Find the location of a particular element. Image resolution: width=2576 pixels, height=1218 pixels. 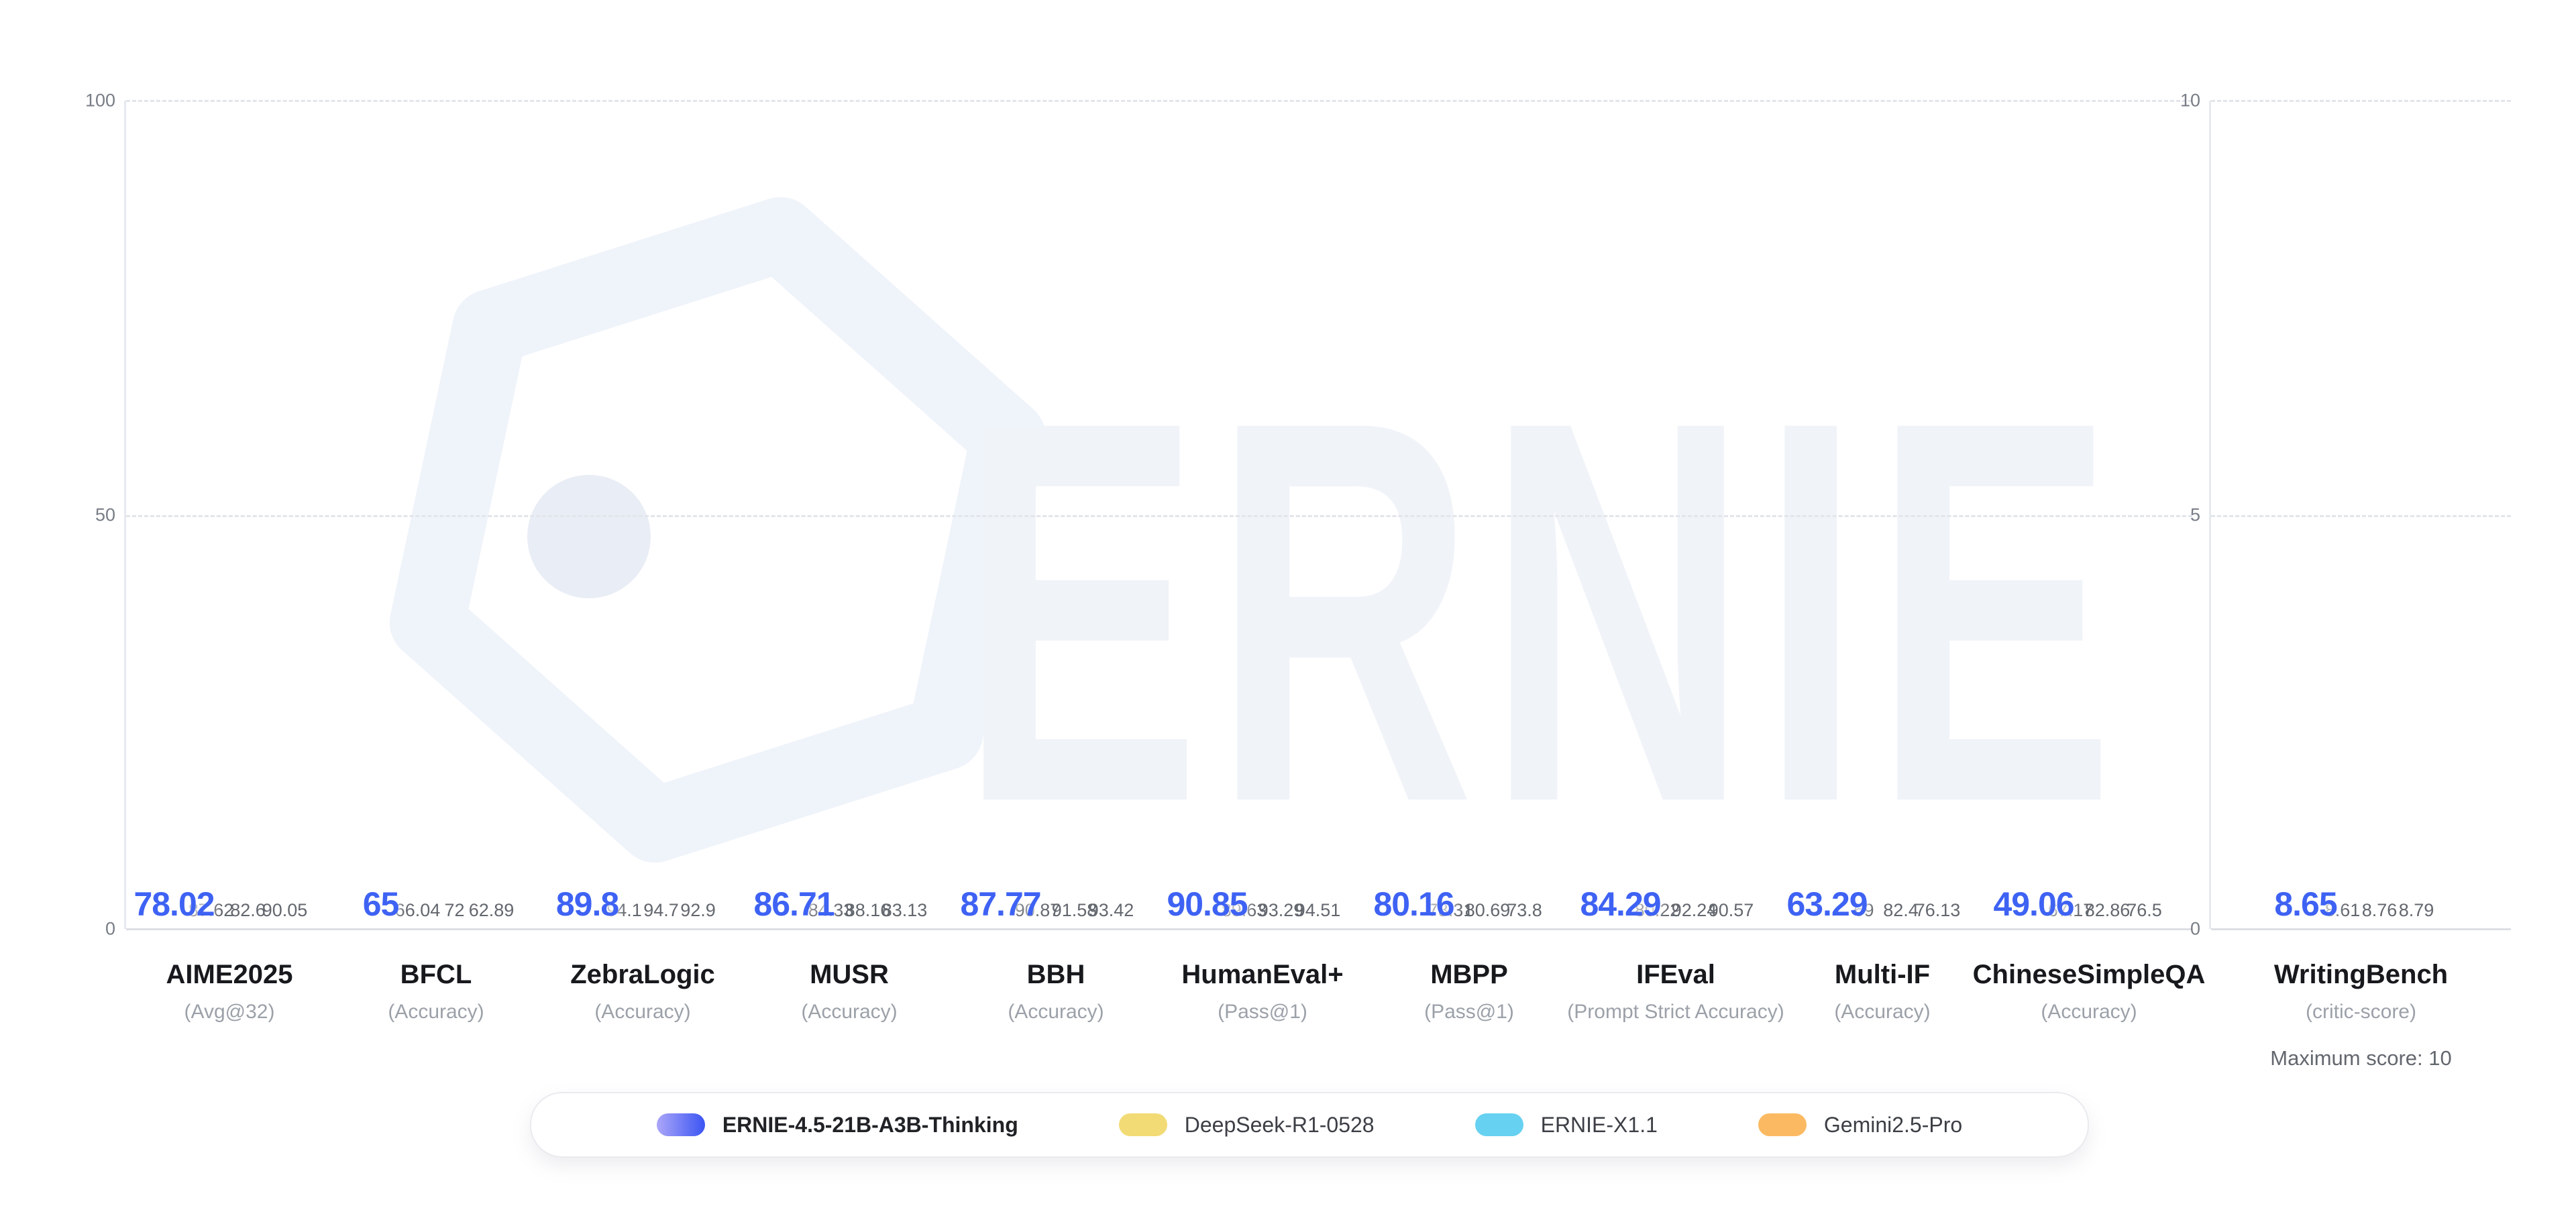

value-label: 94.7 is located at coordinates (661, 910).